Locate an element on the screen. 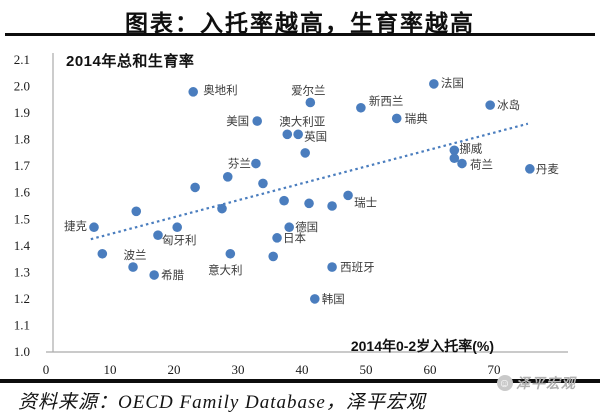 The height and width of the screenshot is (414, 600). y-tick-label: 1.2 is located at coordinates (22, 298).